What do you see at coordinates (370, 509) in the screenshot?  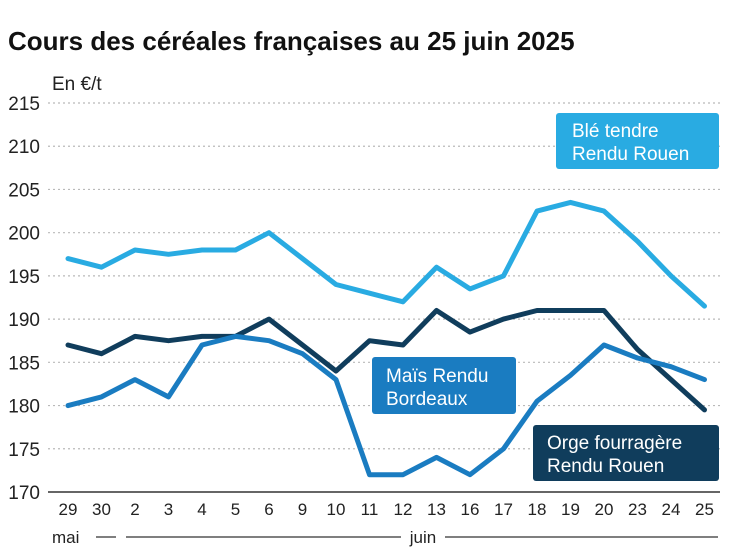 I see `x-tick-label: 11` at bounding box center [370, 509].